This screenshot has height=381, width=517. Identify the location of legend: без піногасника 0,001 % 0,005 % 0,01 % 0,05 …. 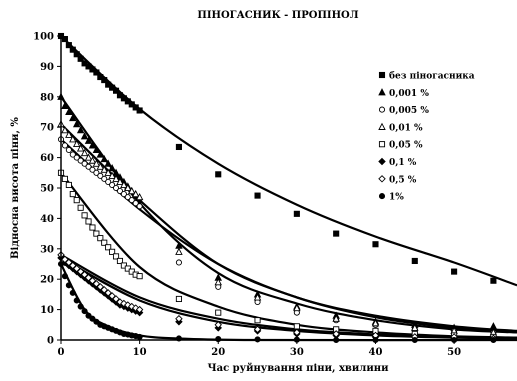
(426, 137).